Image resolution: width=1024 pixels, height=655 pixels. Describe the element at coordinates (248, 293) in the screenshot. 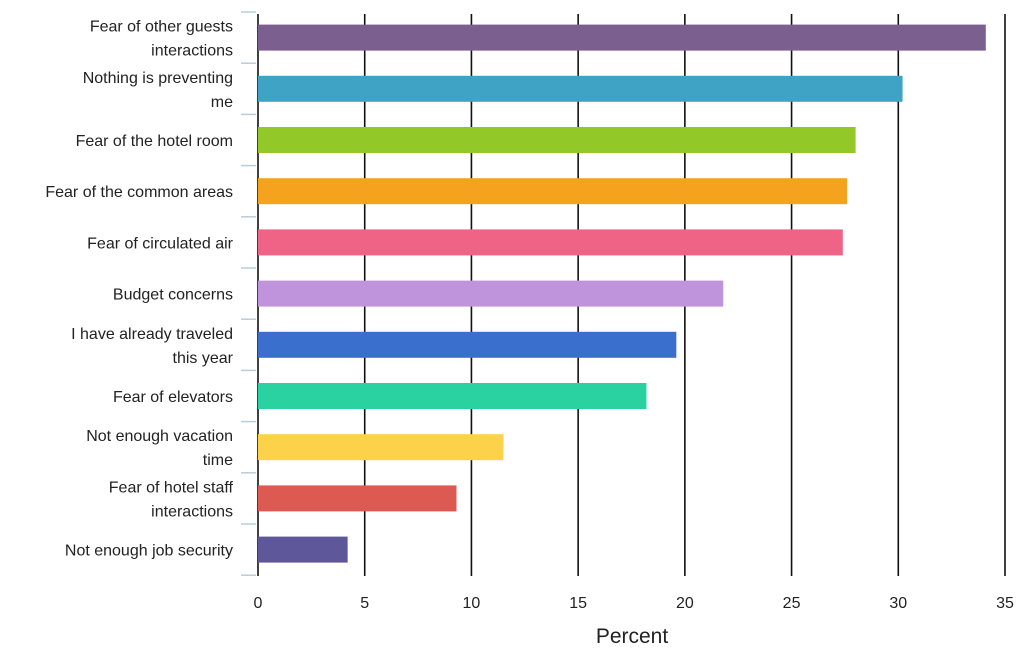

I see `y-axis-ticks` at that location.